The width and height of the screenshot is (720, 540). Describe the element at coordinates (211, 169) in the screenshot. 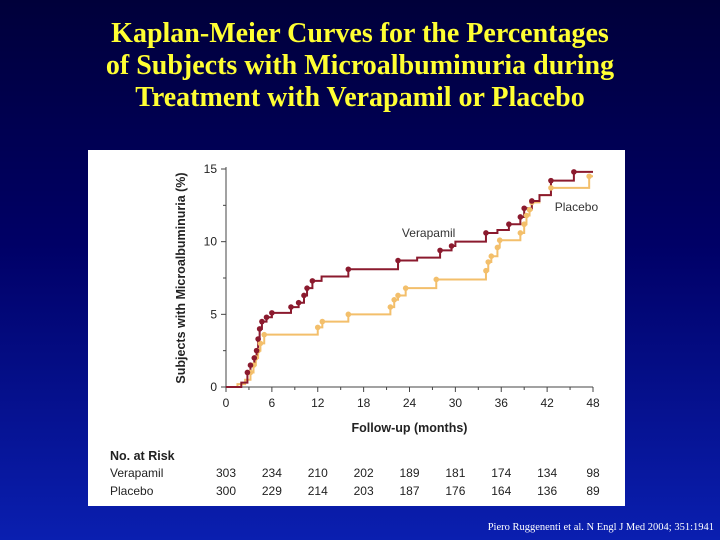

I see `y-tick-label: 15` at that location.